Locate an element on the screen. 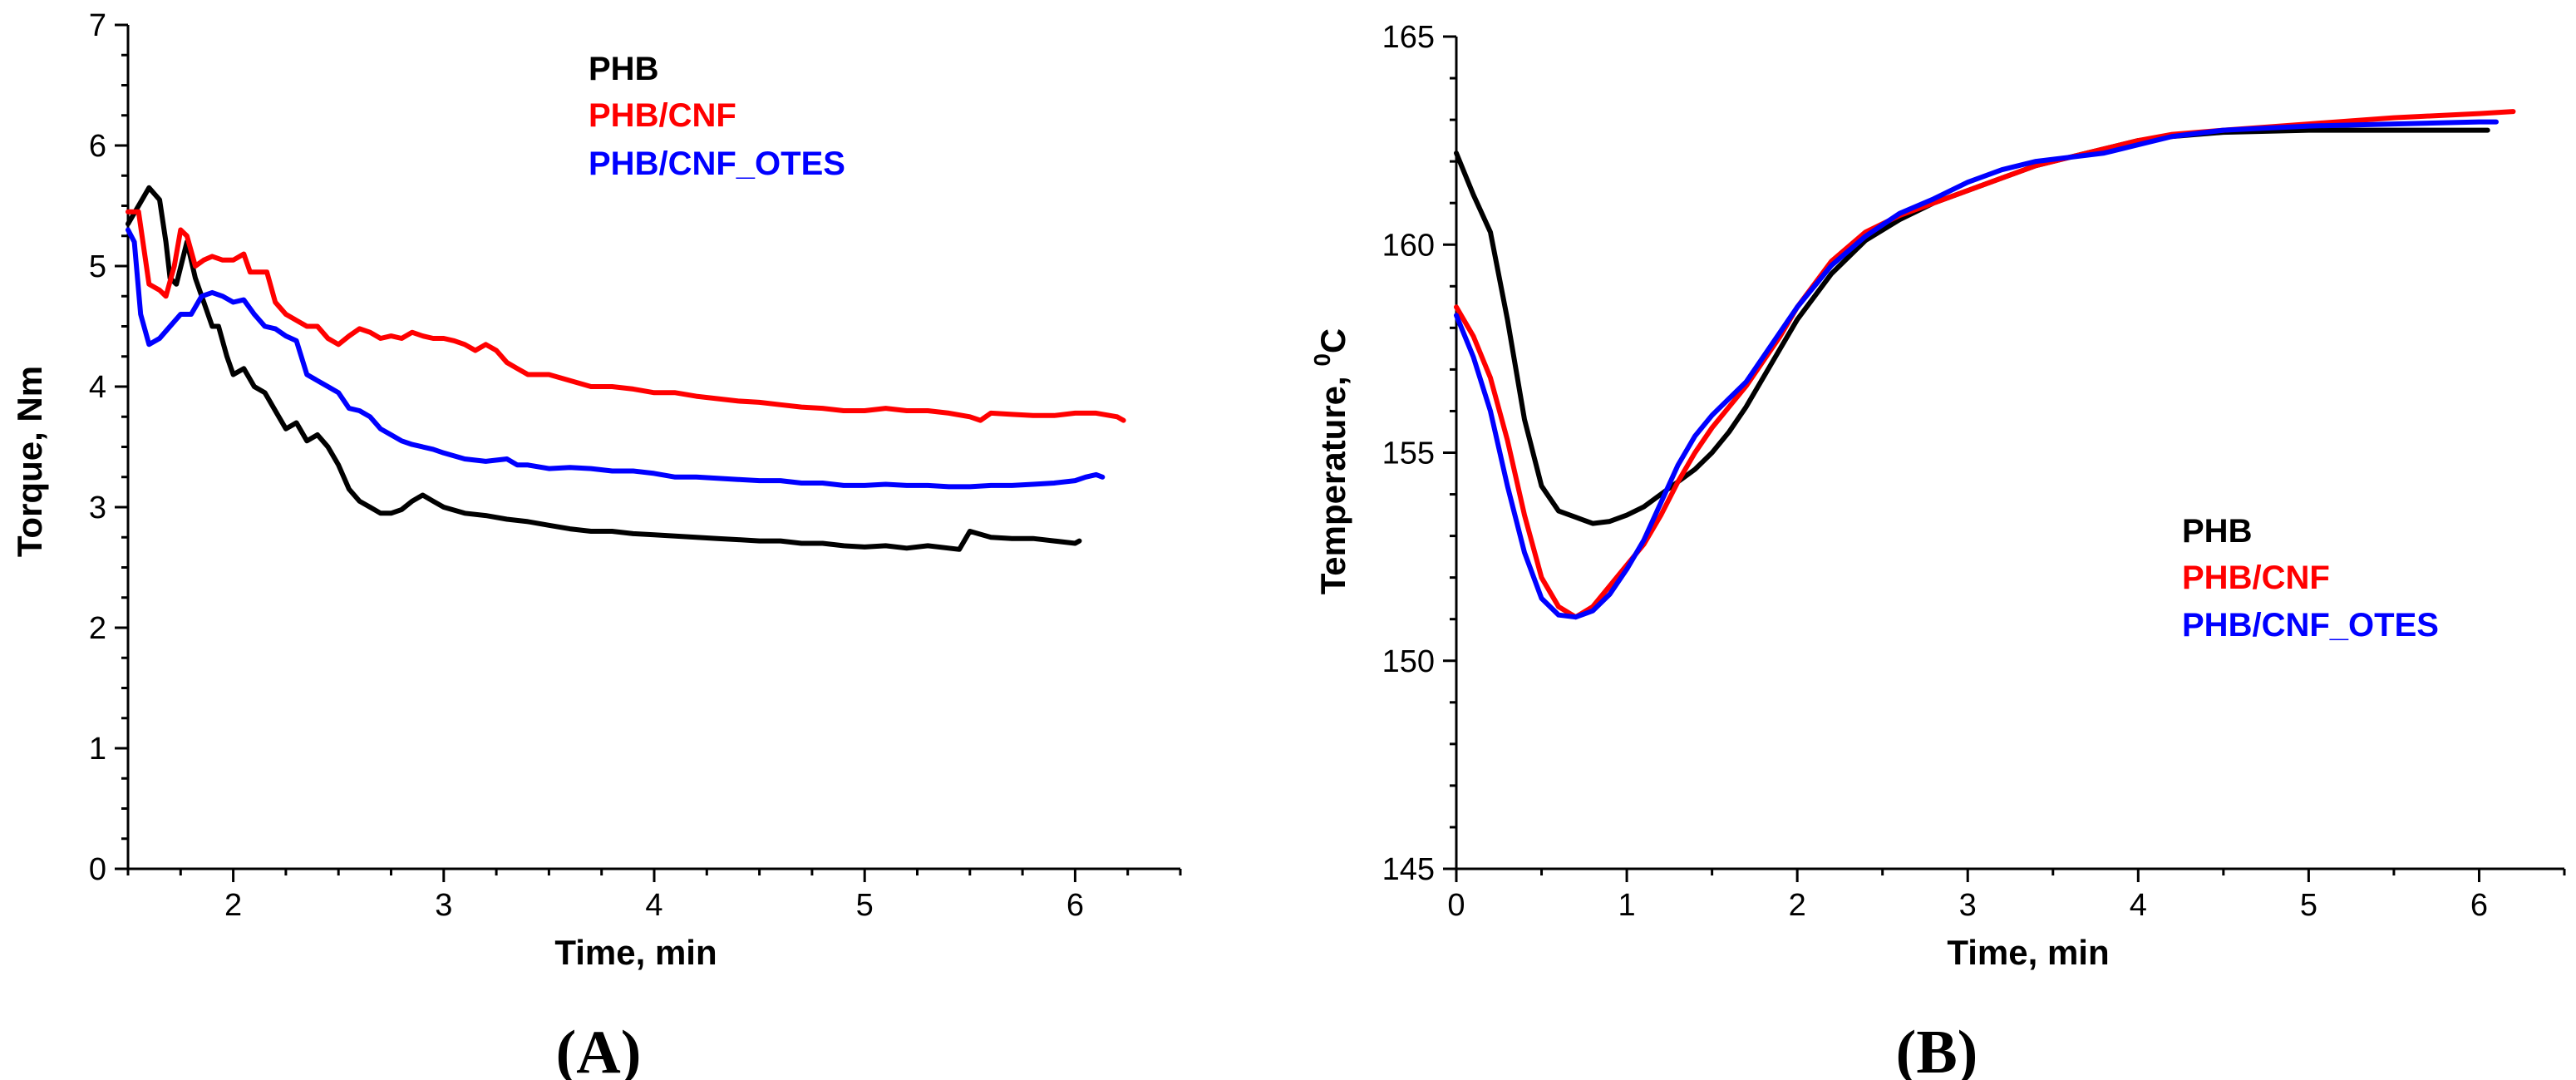  y-tick-label: 150 is located at coordinates (1408, 661).